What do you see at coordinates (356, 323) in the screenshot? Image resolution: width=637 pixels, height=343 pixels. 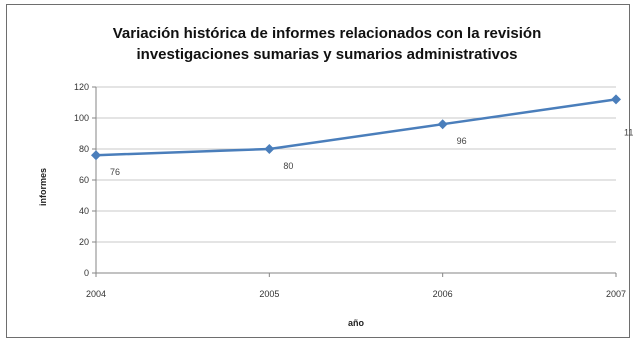 I see `x-axis-label: año` at bounding box center [356, 323].